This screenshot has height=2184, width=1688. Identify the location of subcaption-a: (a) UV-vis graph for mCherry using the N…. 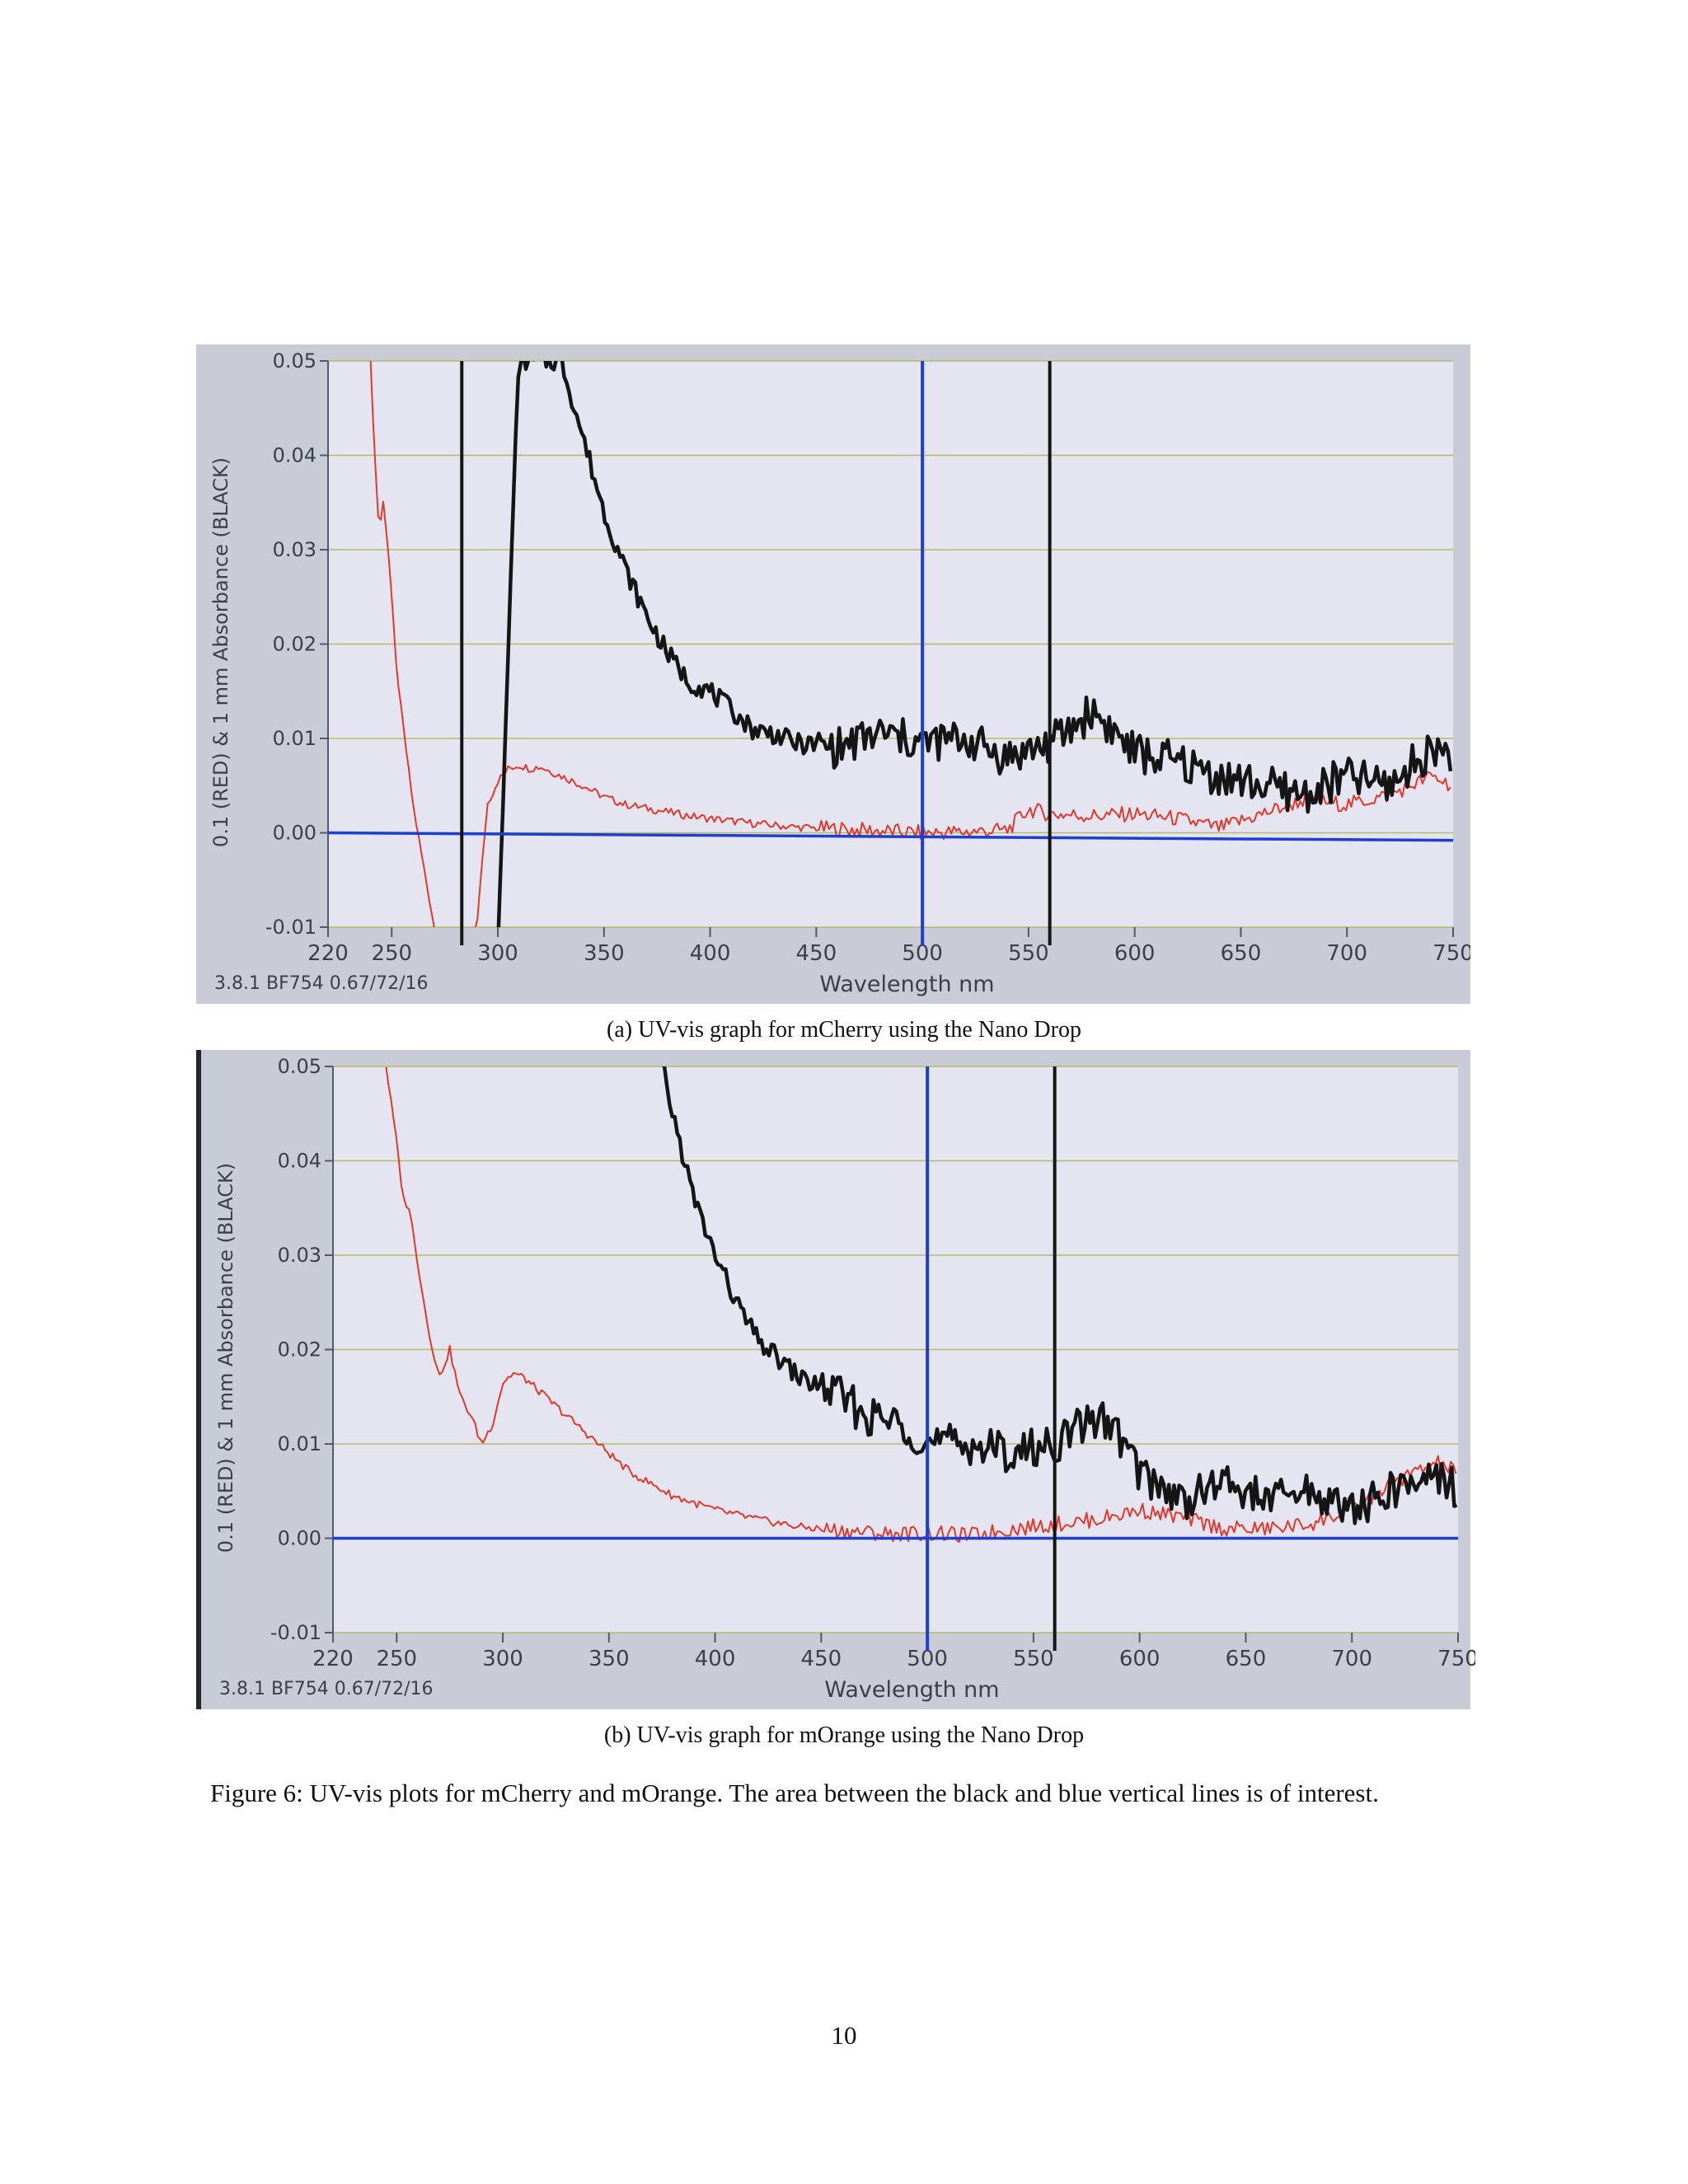
(844, 1030).